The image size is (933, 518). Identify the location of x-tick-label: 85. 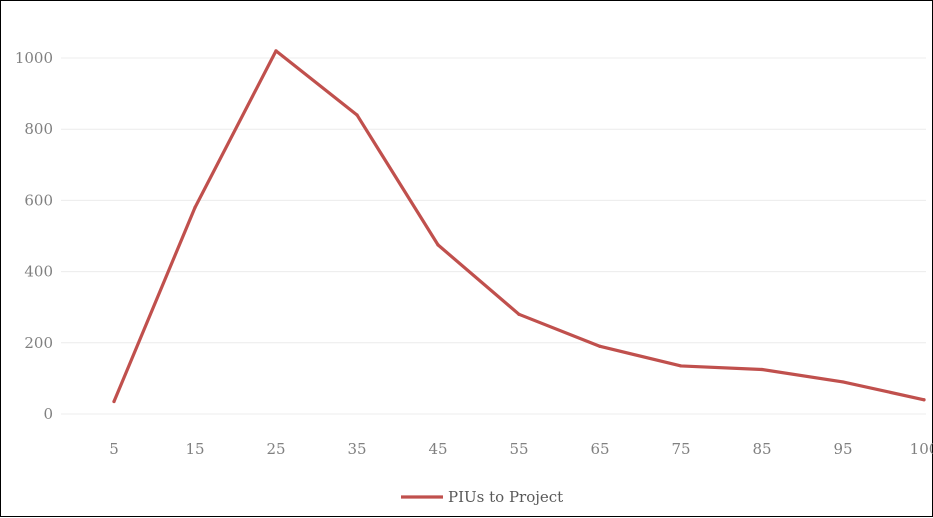
(761, 449).